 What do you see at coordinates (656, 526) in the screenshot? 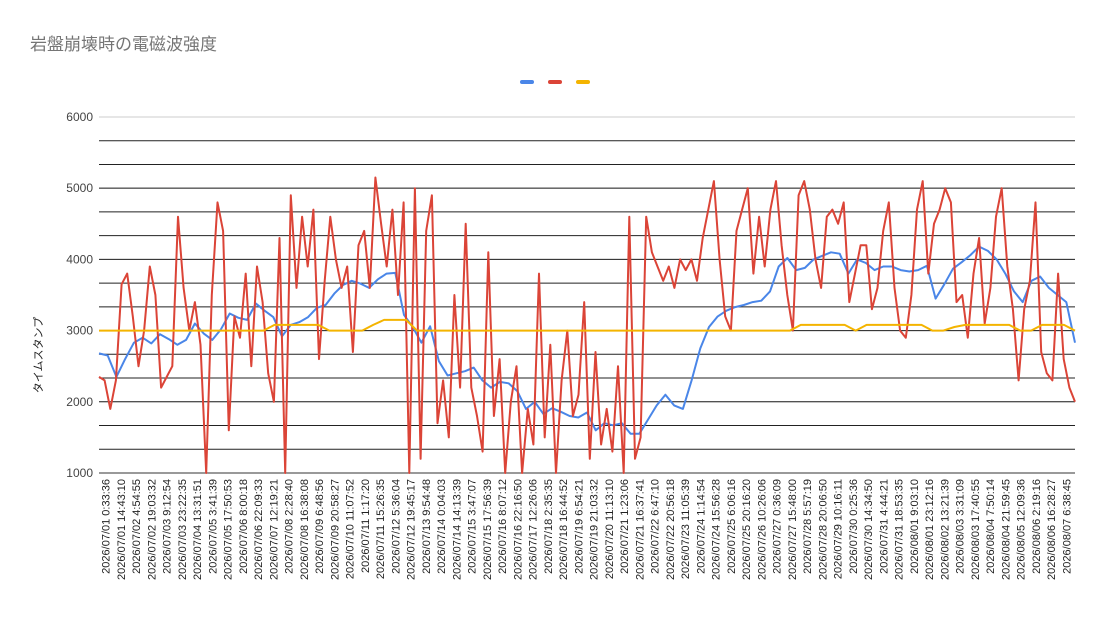
I see `x-tick-label: 2026/07/22 6:47:10` at bounding box center [656, 526].